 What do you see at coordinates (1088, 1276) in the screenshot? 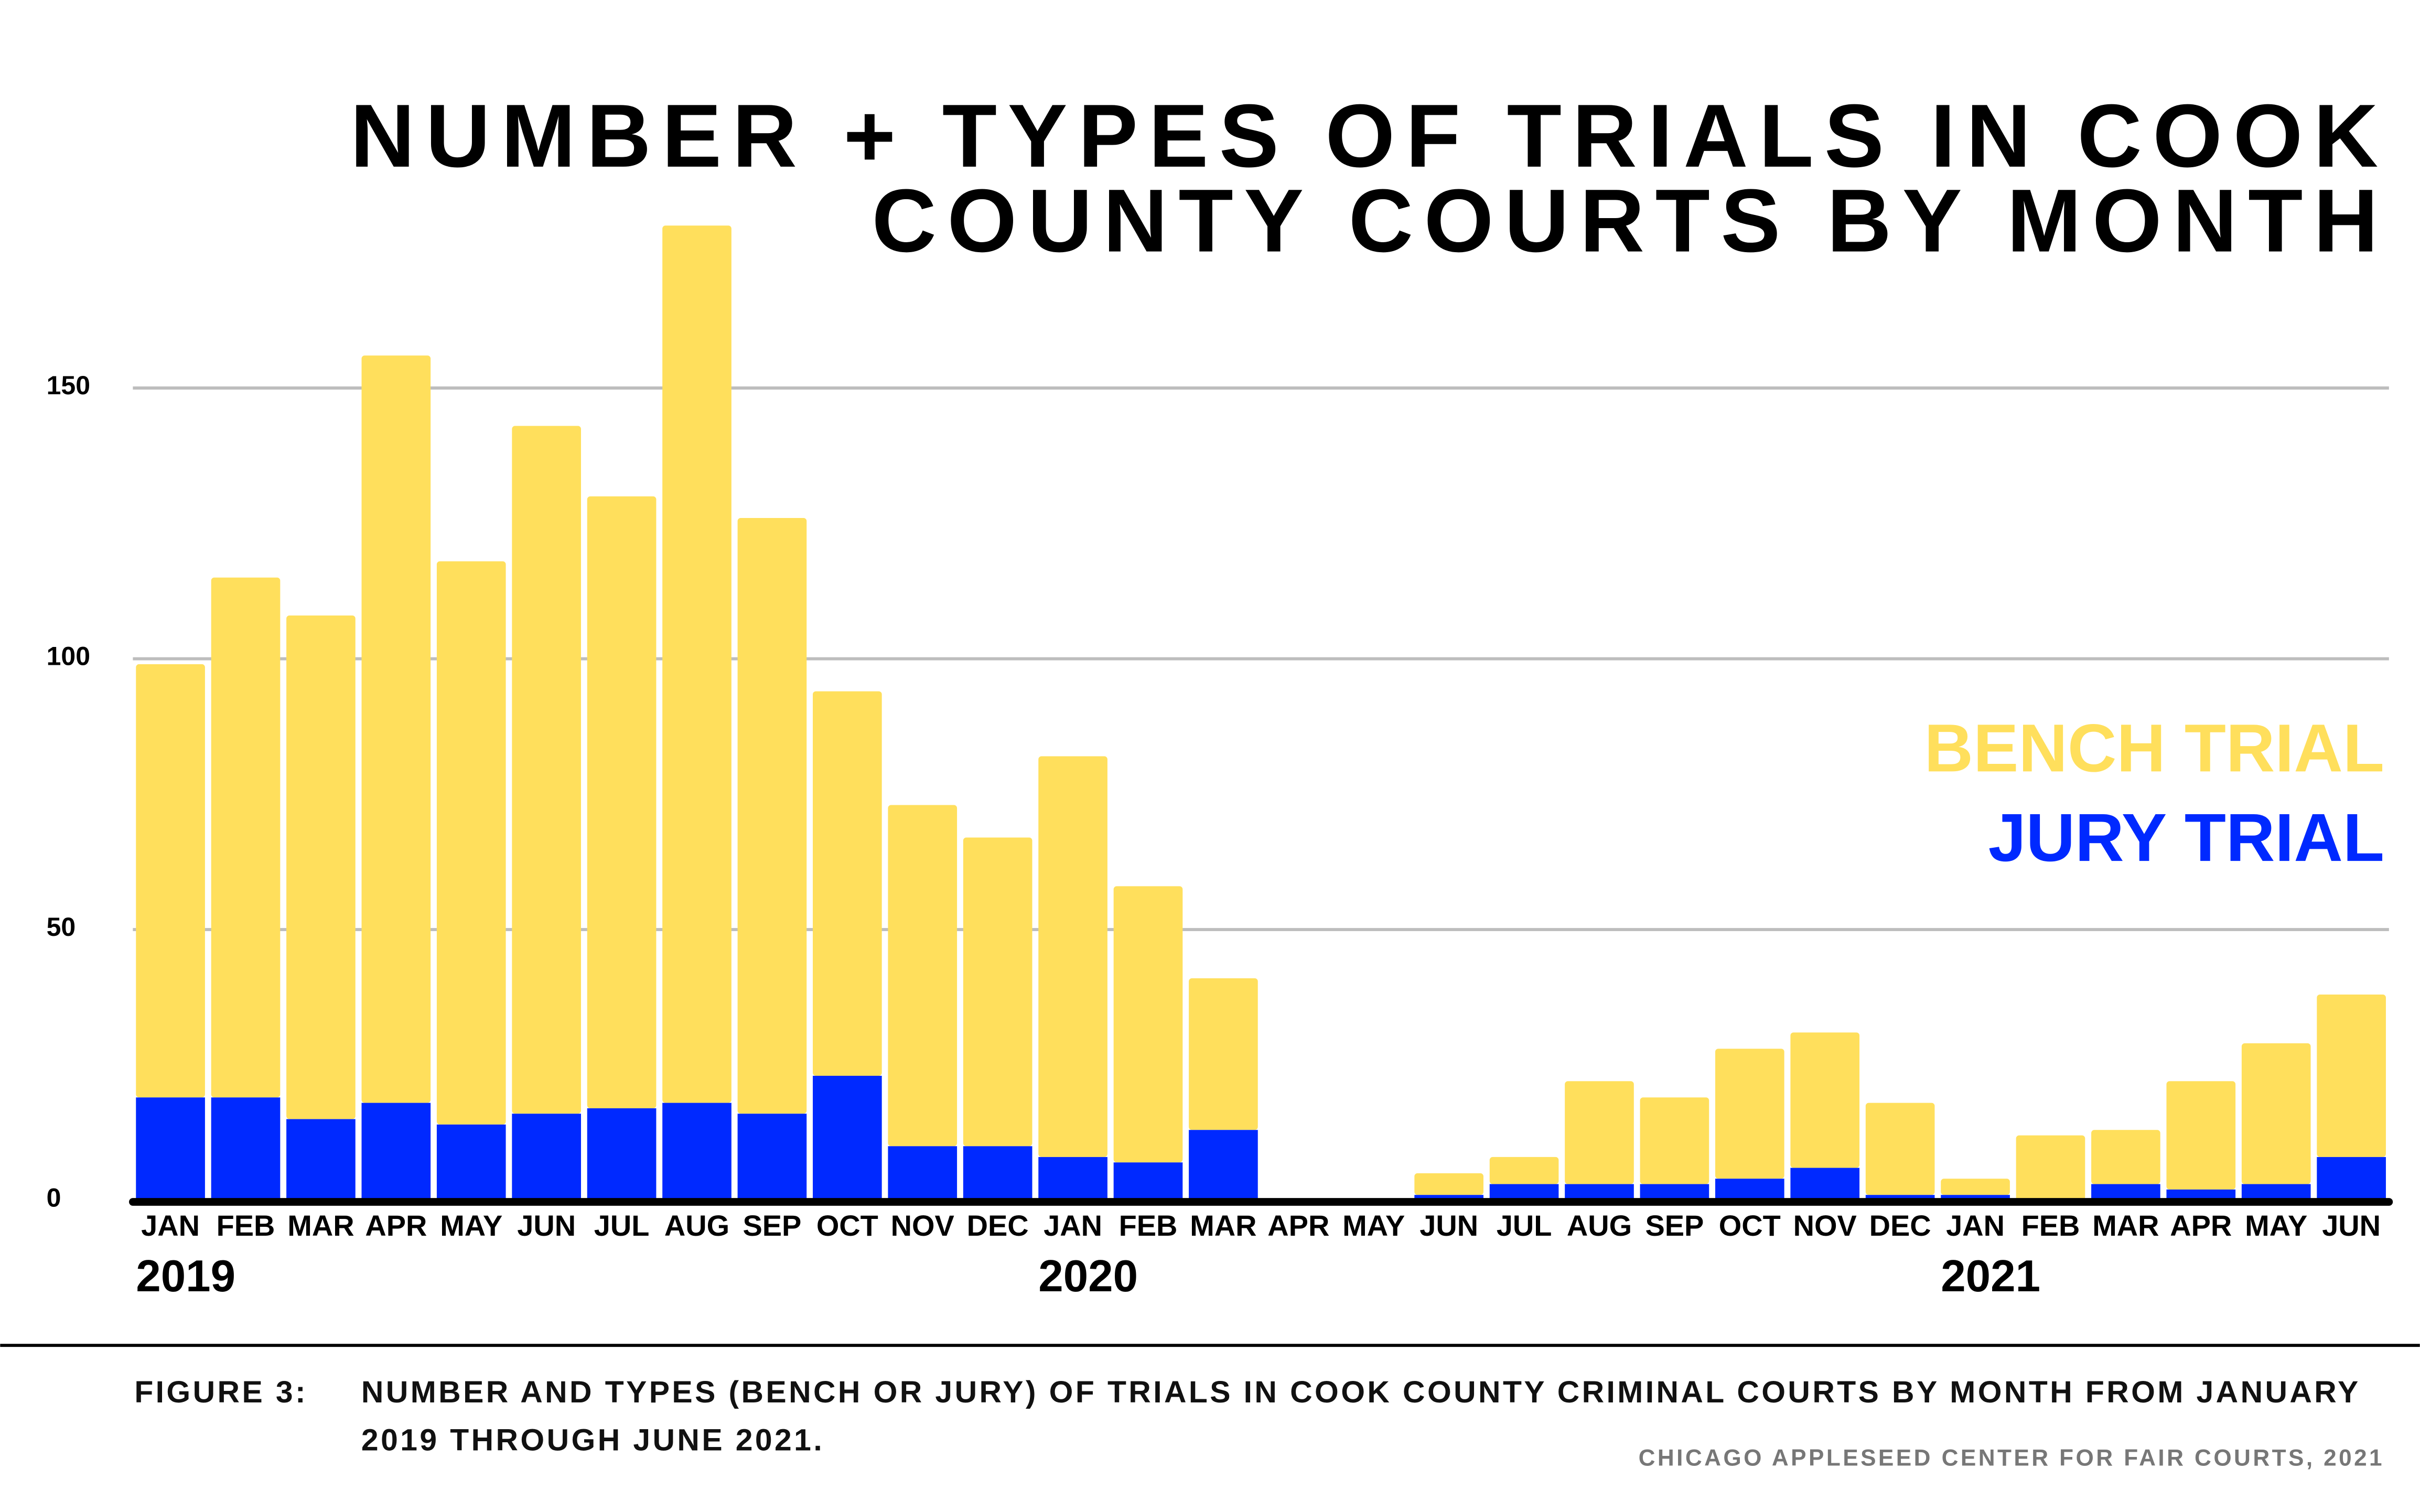
I see `year-label-2020: 2020` at bounding box center [1088, 1276].